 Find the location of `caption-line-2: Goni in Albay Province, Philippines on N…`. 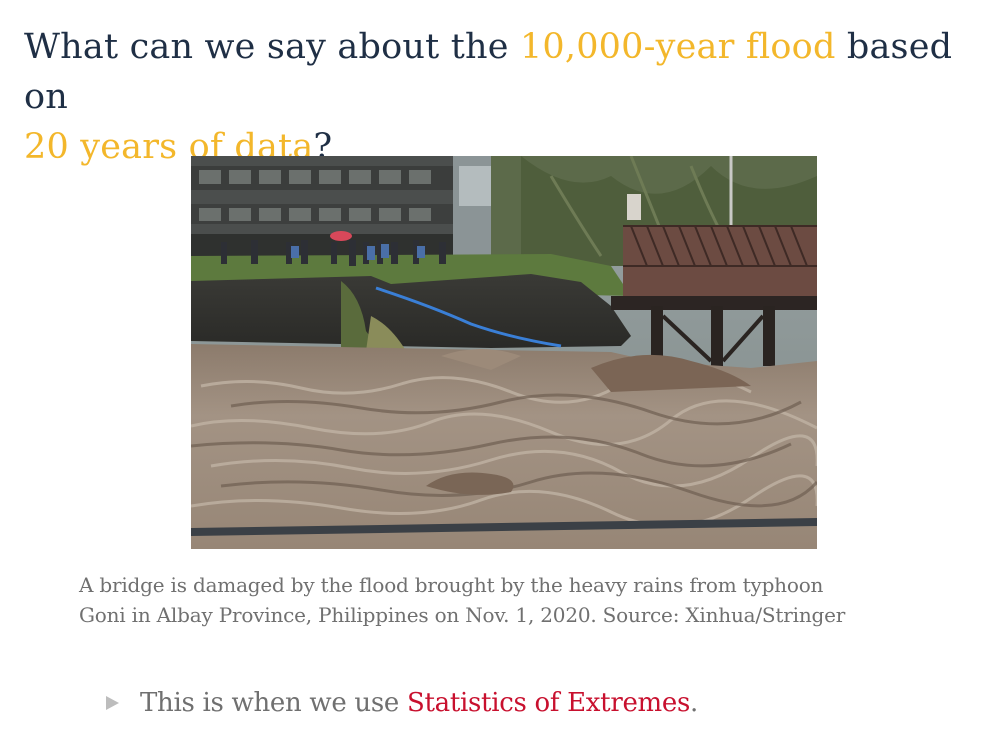

caption-line-2: Goni in Albay Province, Philippines on N… is located at coordinates (462, 615).